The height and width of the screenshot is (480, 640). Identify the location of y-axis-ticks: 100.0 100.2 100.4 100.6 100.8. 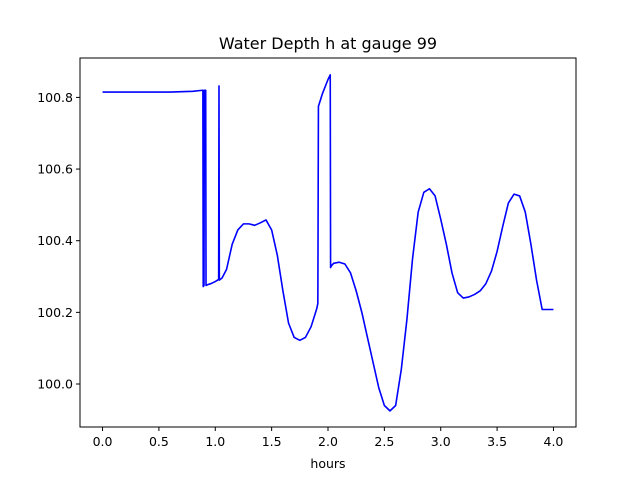
(58, 241).